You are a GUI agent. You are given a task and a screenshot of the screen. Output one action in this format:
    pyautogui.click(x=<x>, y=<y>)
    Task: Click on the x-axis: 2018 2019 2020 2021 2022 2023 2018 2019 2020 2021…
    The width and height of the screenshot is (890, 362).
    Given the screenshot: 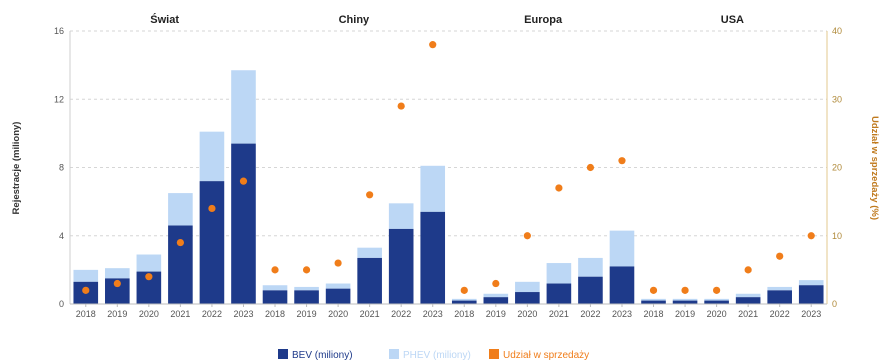 What is the action you would take?
    pyautogui.click(x=448, y=311)
    